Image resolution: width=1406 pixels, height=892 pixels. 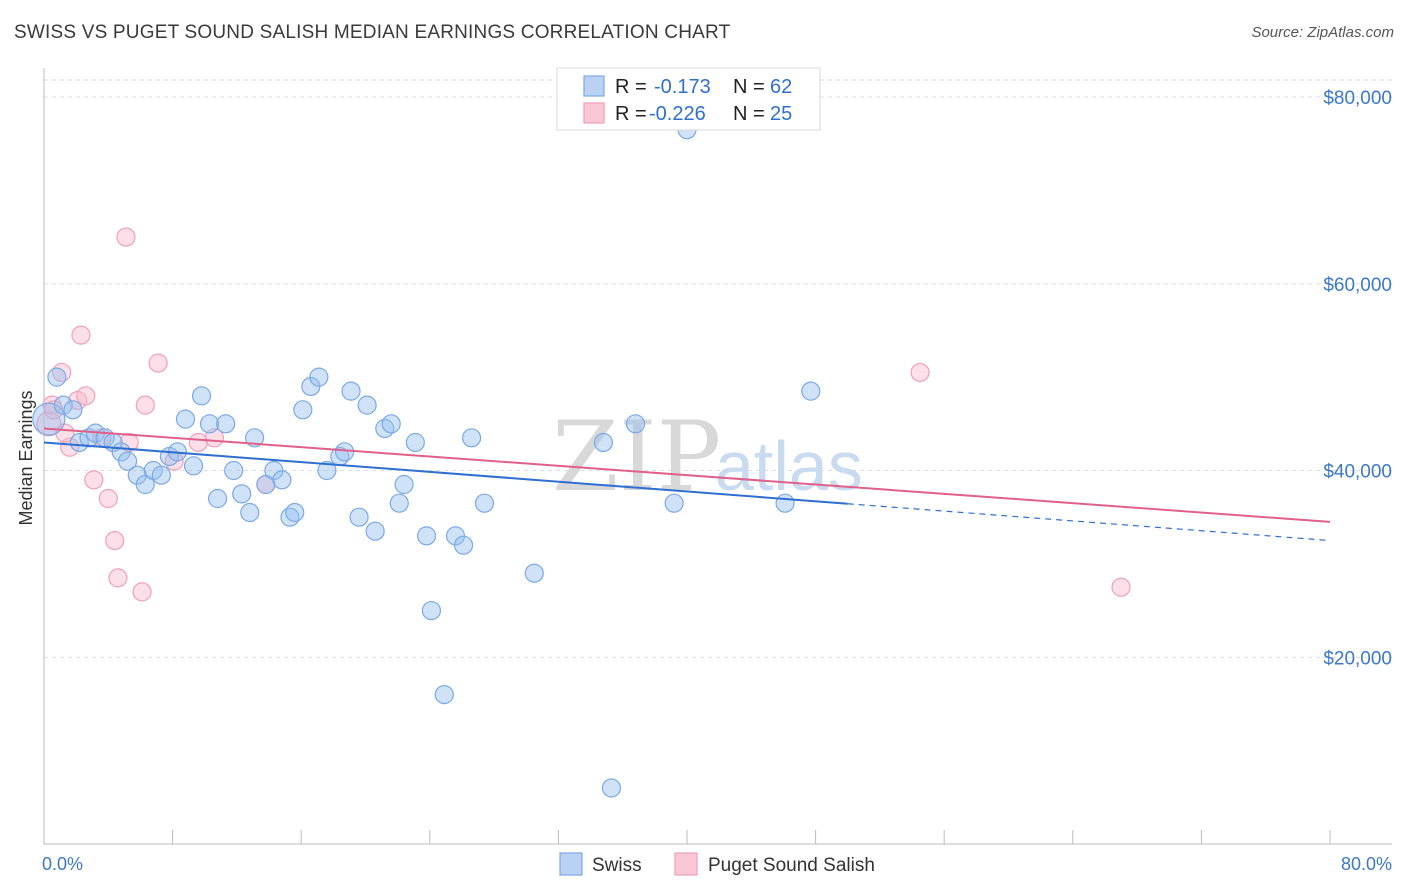 I want to click on y-axis-label: Median Earnings, so click(x=26, y=457).